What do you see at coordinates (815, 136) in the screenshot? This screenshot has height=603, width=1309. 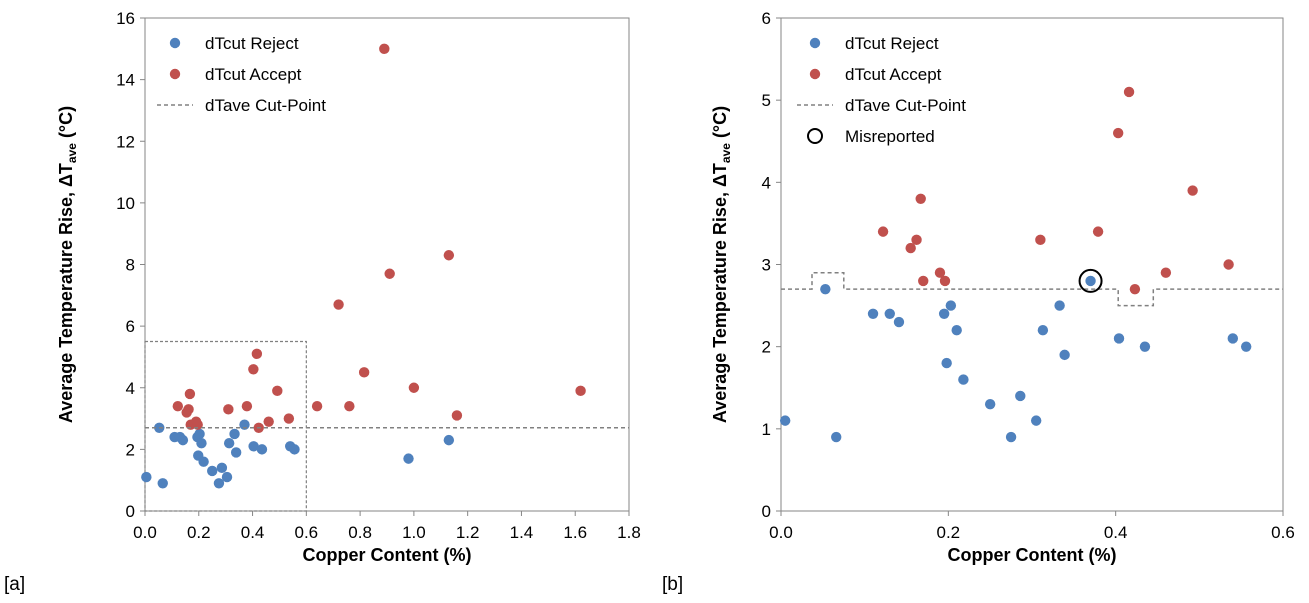 I see `legend-circle-swatch` at bounding box center [815, 136].